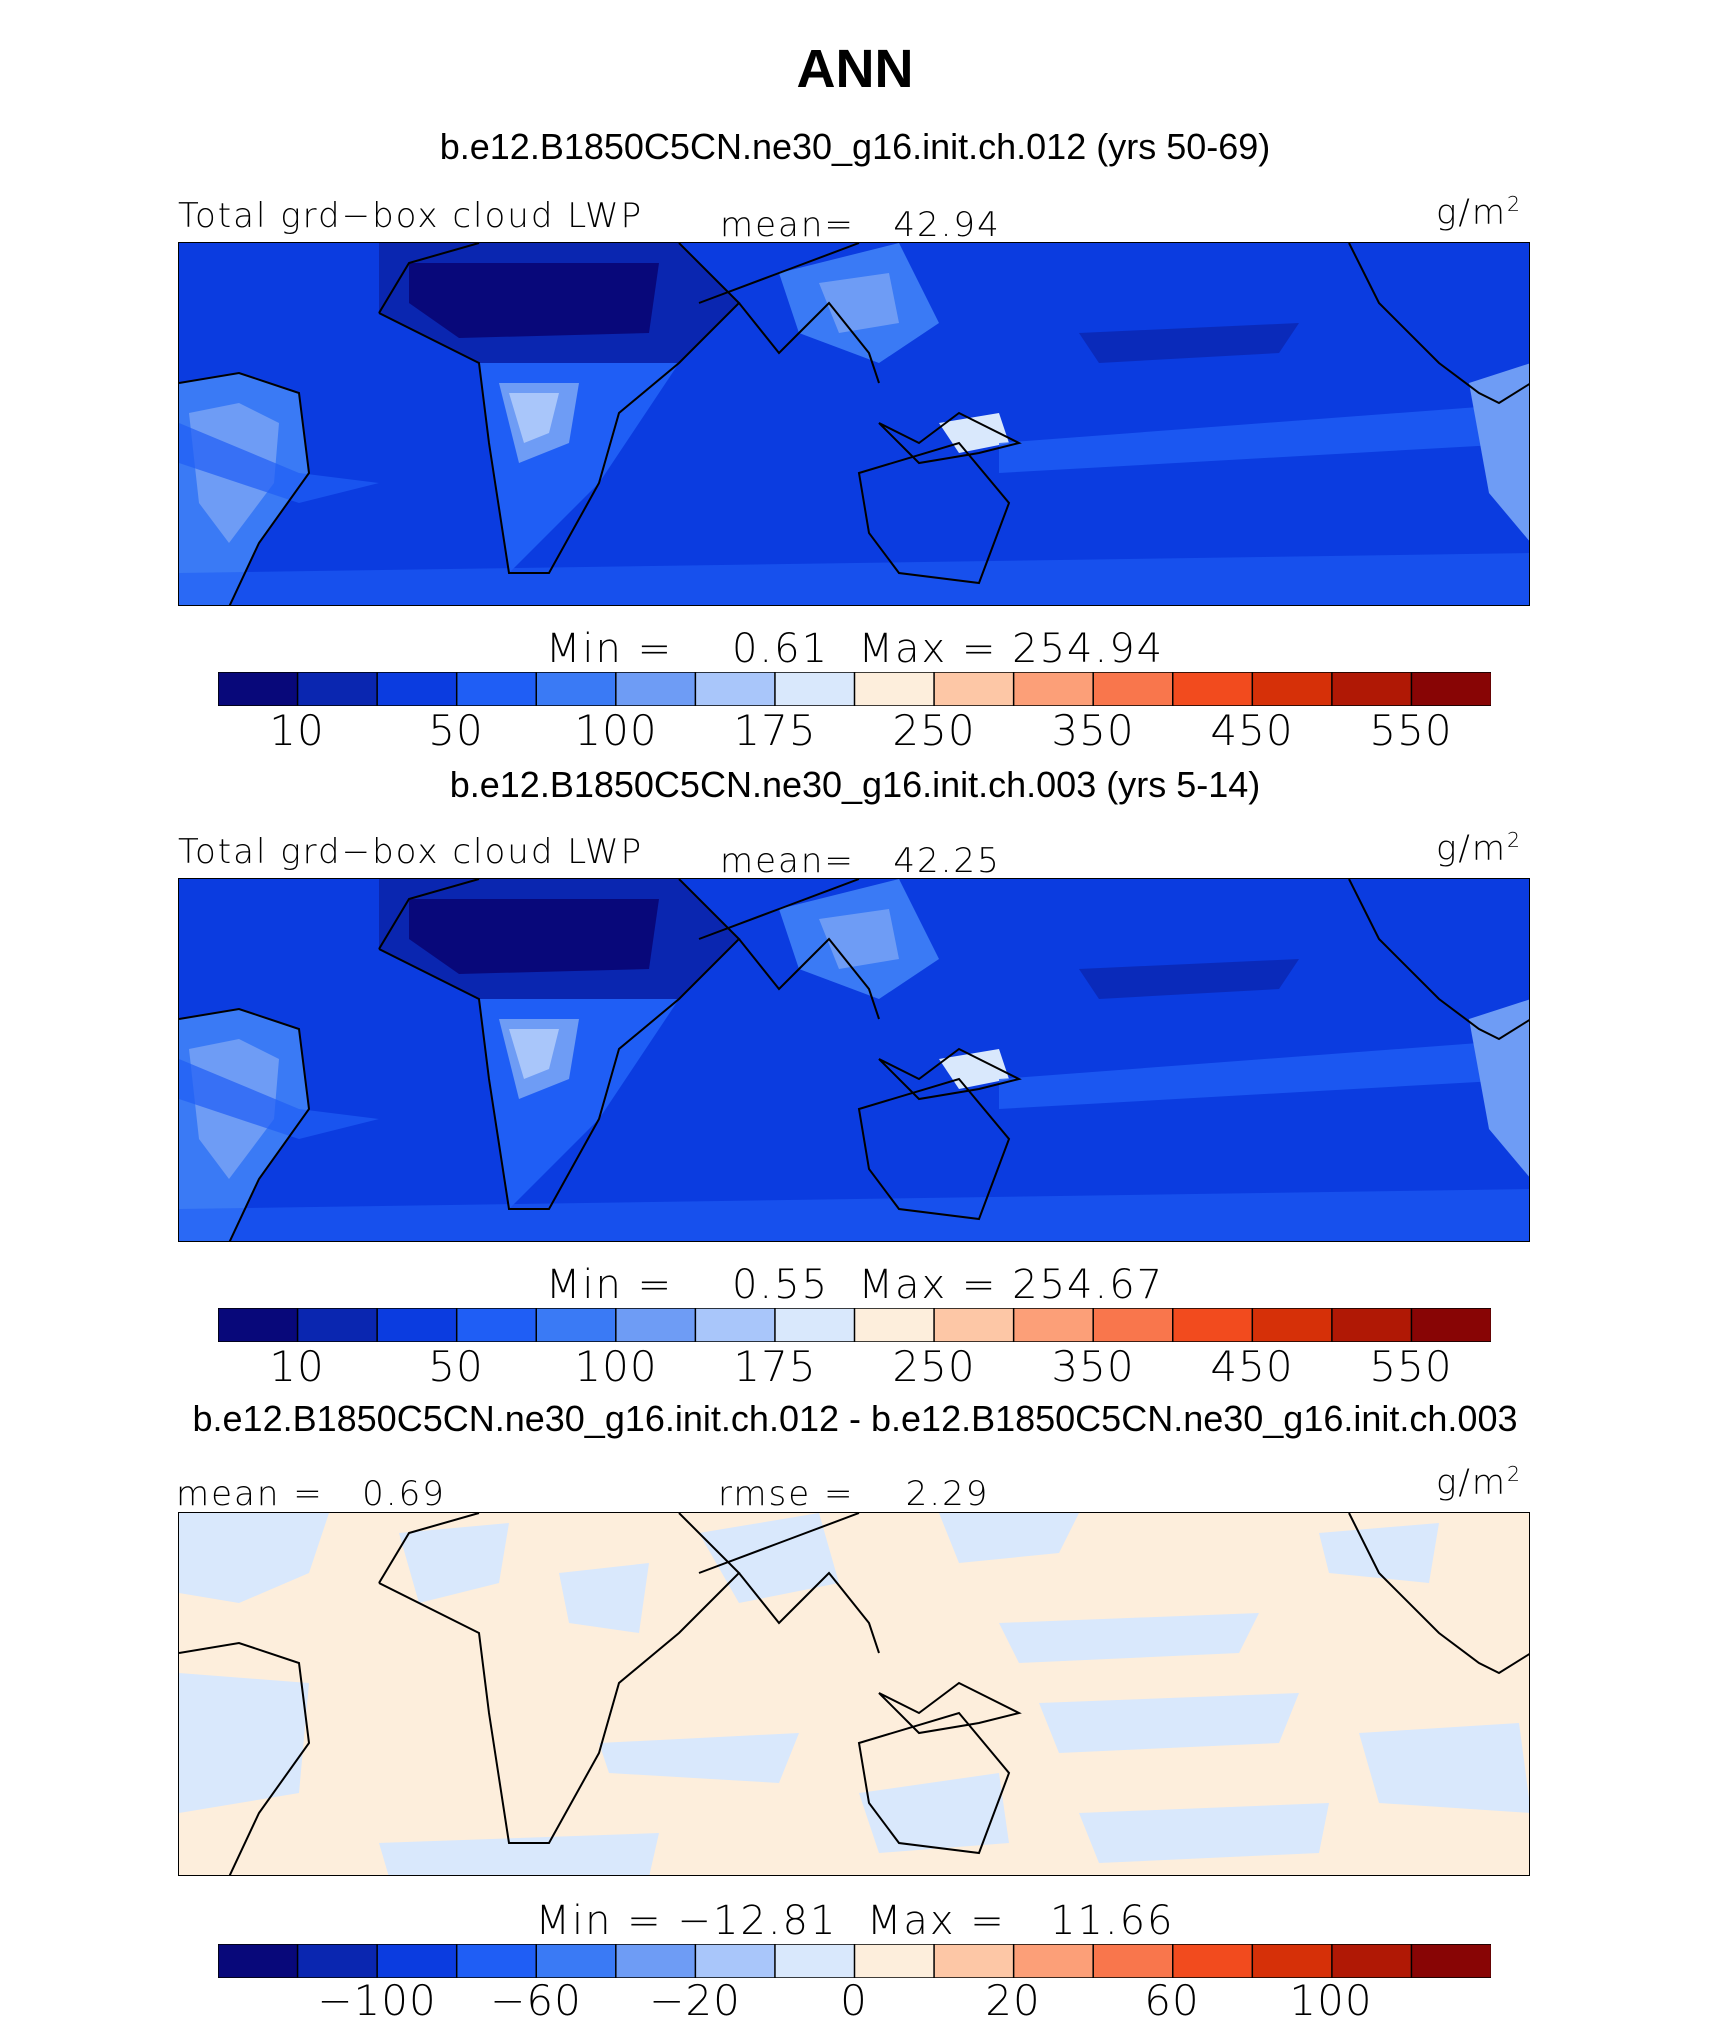 This screenshot has width=1710, height=2036. What do you see at coordinates (311, 1494) in the screenshot?
I see `panel-3-mean-label: mean = 0.69` at bounding box center [311, 1494].